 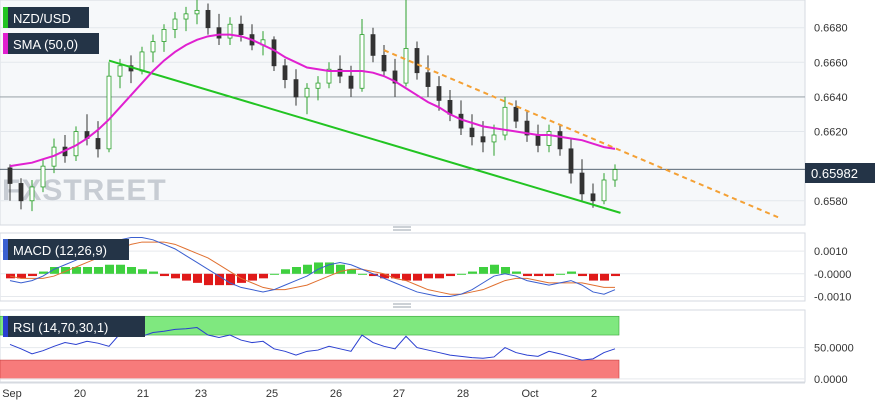 I want to click on price-tick-label: 0.6640, so click(x=831, y=98).